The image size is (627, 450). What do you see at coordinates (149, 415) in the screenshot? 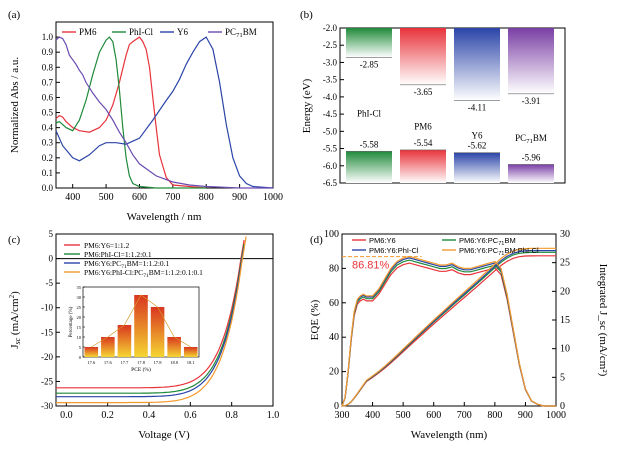
I see `x-tick-label: 0.4` at bounding box center [149, 415].